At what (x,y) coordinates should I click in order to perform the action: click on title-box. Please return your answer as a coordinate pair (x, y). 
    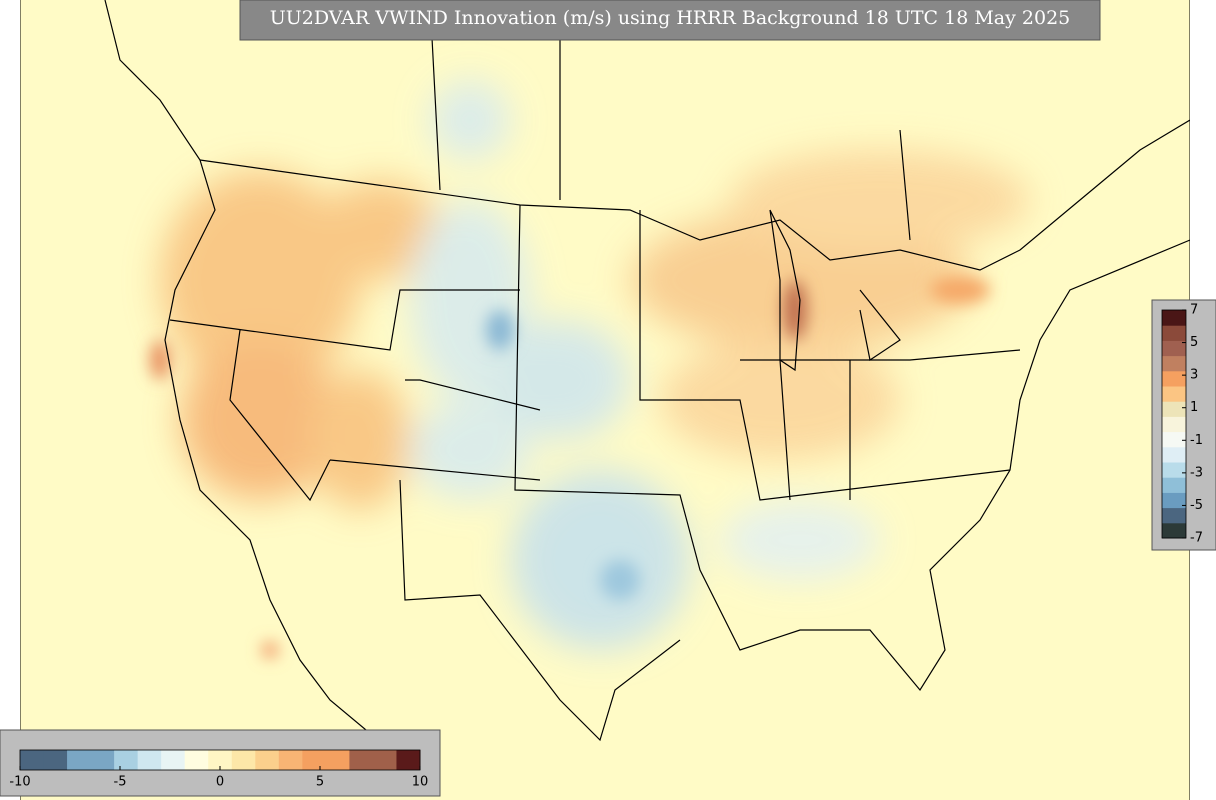
    Looking at the image, I should click on (670, 20).